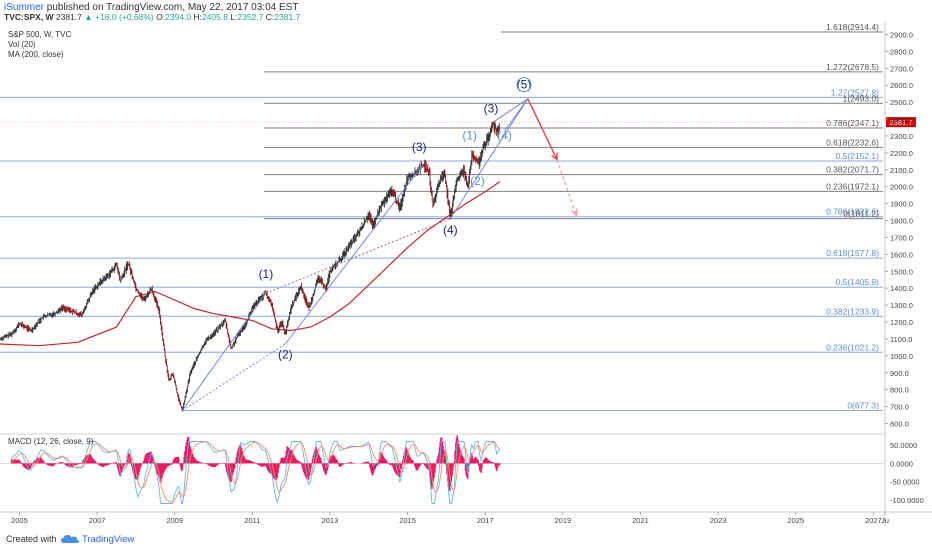 Image resolution: width=932 pixels, height=550 pixels. Describe the element at coordinates (718, 520) in the screenshot. I see `time-axis-tick: 2023` at that location.